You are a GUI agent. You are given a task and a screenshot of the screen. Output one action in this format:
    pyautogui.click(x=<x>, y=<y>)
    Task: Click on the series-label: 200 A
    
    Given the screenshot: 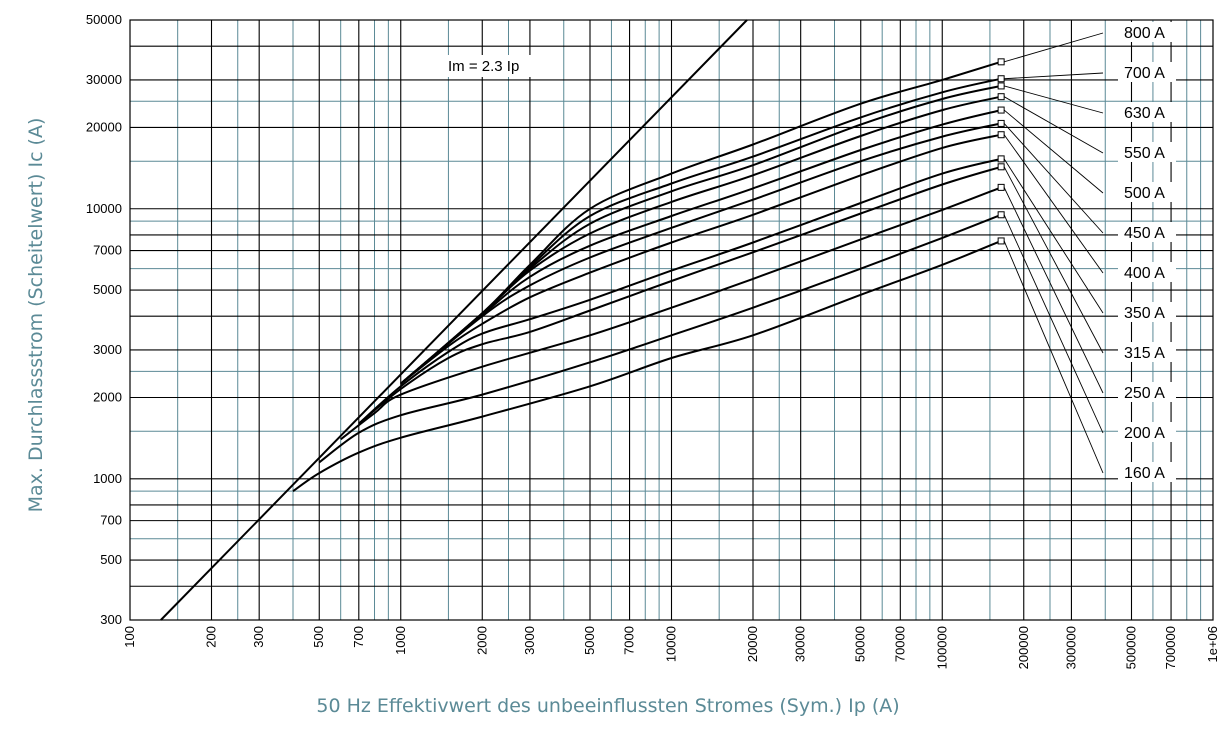 What is the action you would take?
    pyautogui.click(x=1144, y=433)
    